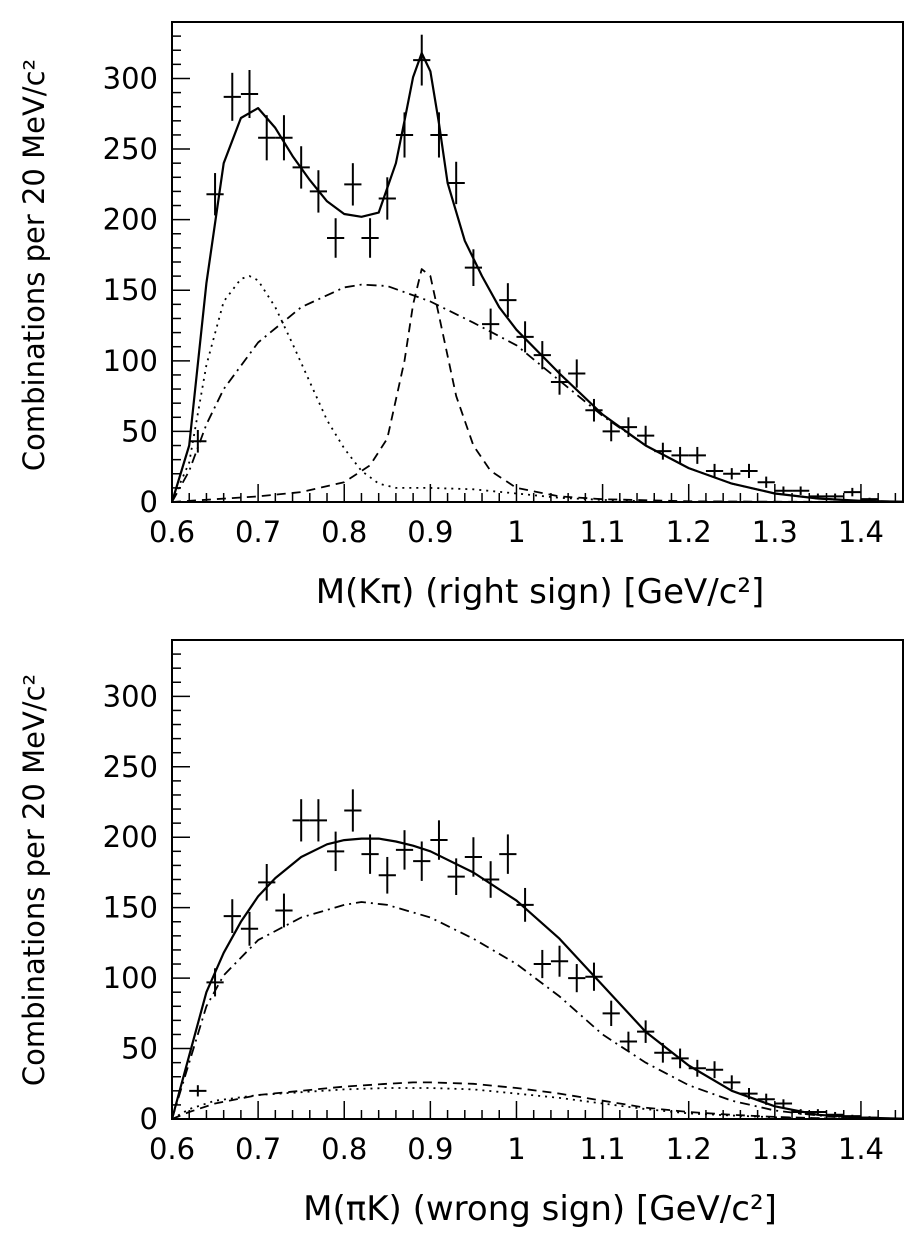  What do you see at coordinates (516, 532) in the screenshot?
I see `x-tick-label-right-sign: 1` at bounding box center [516, 532].